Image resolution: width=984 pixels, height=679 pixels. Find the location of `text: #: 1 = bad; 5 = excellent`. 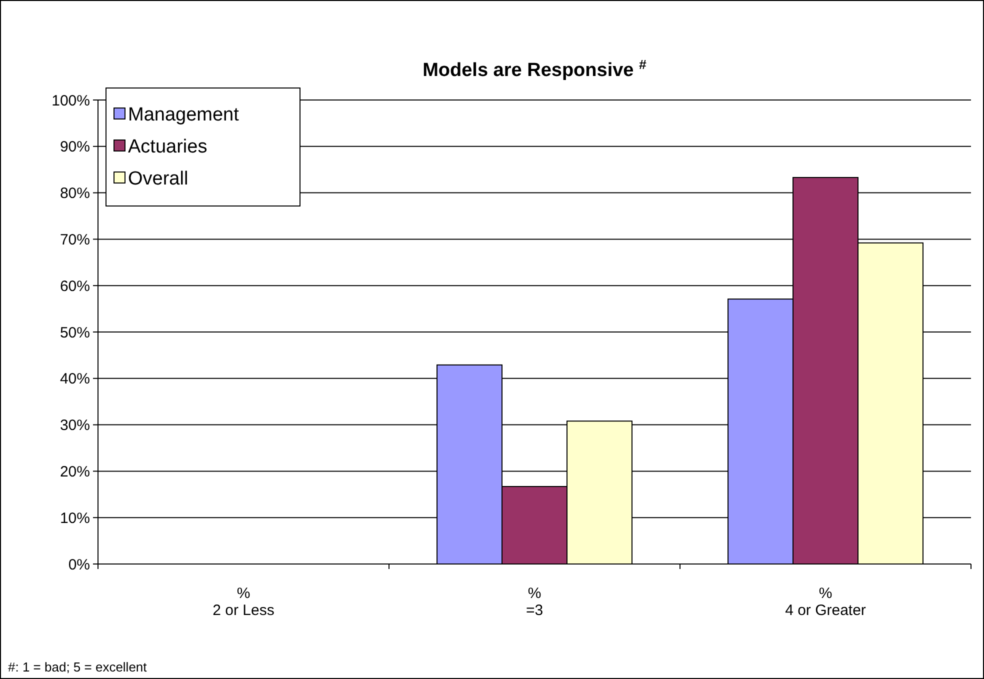

text: #: 1 = bad; 5 = excellent is located at coordinates (78, 667).